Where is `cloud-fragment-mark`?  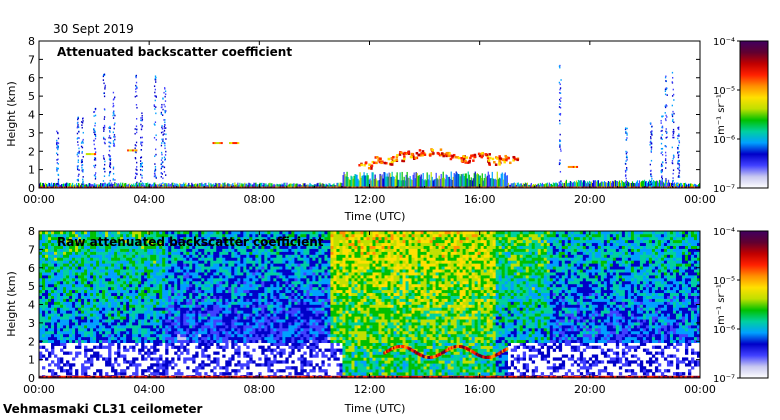
cloud-fragment-mark is located at coordinates (86, 154).